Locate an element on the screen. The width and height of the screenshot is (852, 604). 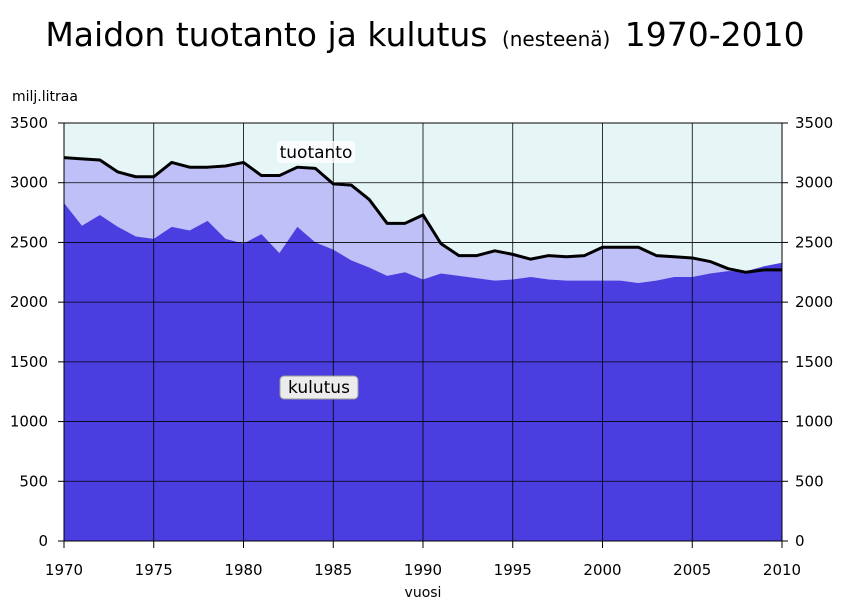
y-ticks-right: 0 500 1000 1500 2000 2500 3000 3500 is located at coordinates (807, 332).